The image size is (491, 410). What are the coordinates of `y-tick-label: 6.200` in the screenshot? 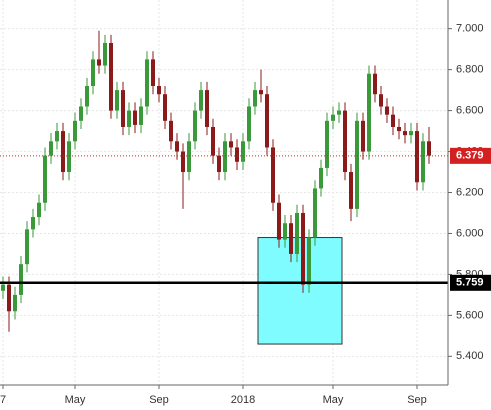 It's located at (470, 192).